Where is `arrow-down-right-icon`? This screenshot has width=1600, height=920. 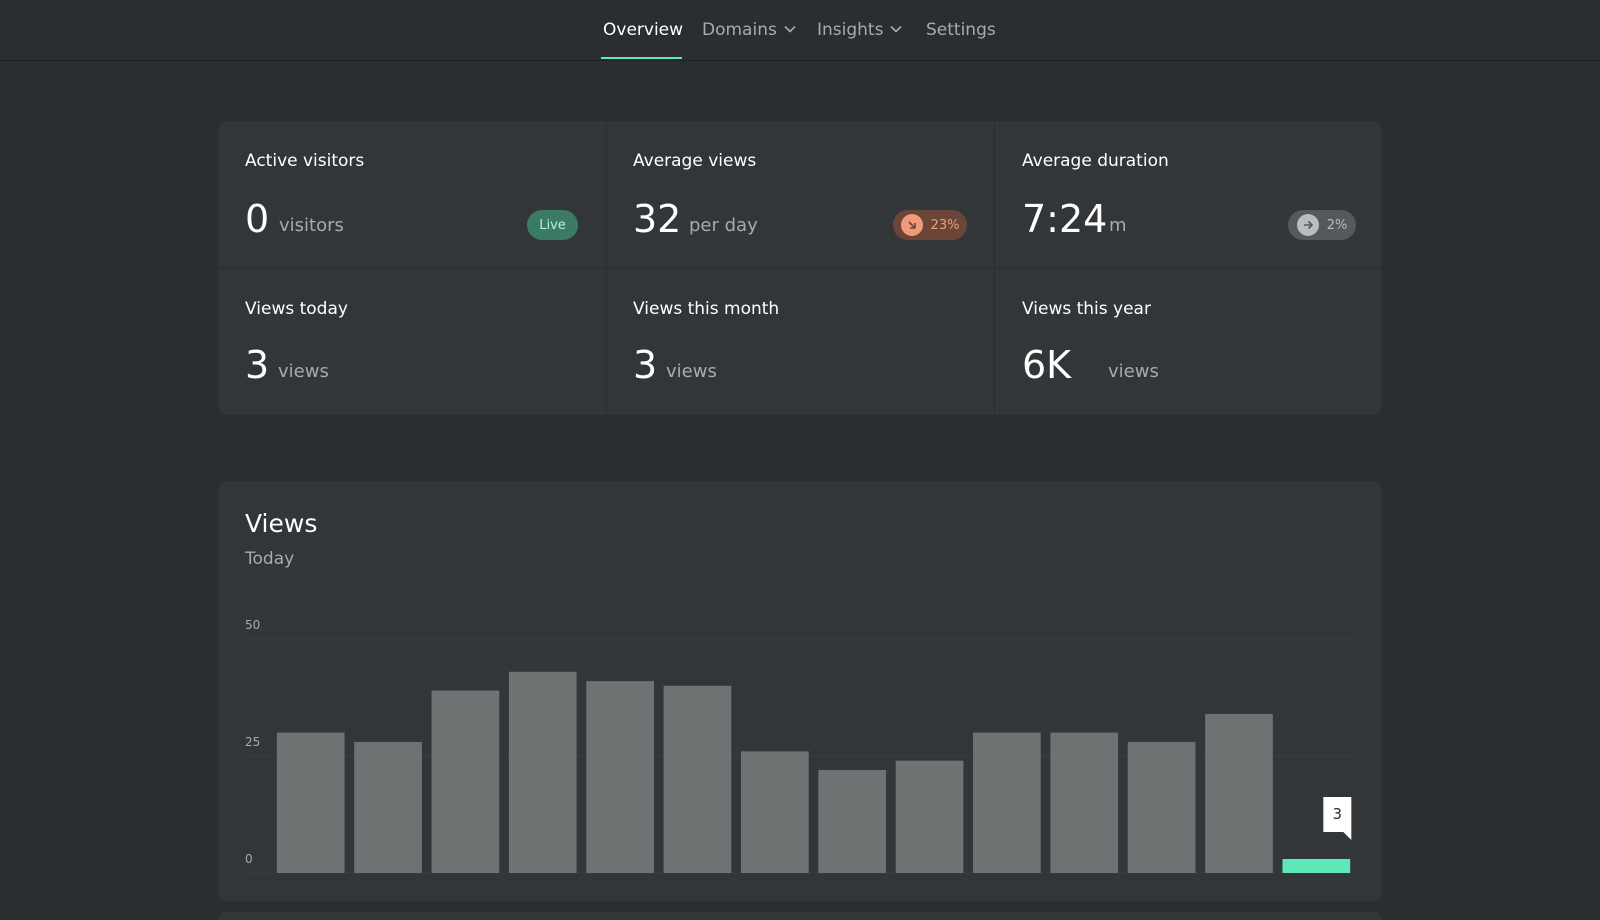
arrow-down-right-icon is located at coordinates (911, 225).